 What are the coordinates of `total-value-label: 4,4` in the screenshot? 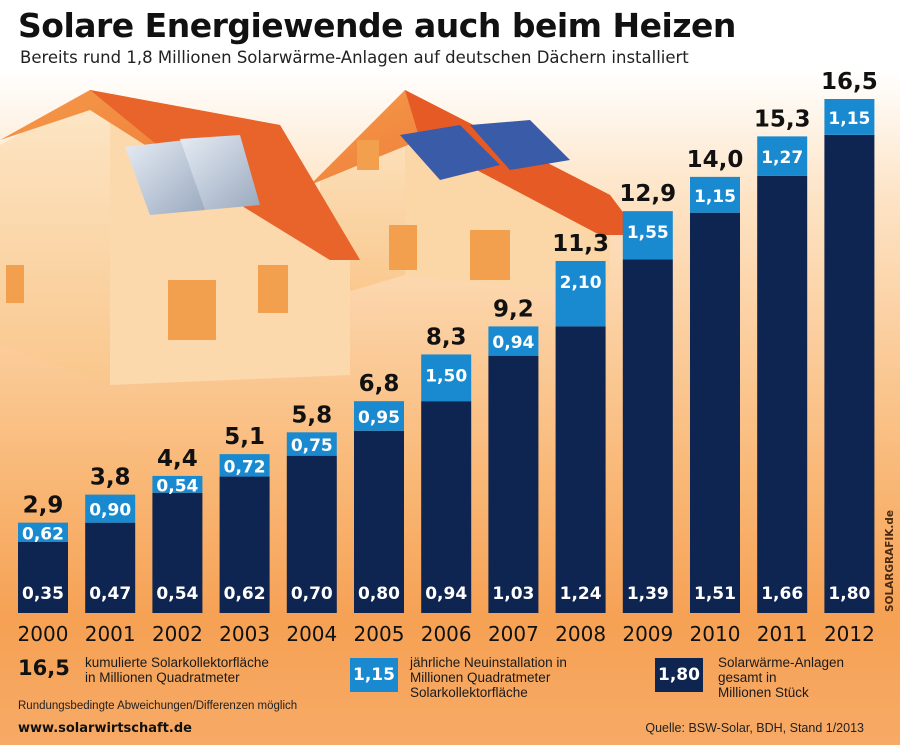 It's located at (177, 459).